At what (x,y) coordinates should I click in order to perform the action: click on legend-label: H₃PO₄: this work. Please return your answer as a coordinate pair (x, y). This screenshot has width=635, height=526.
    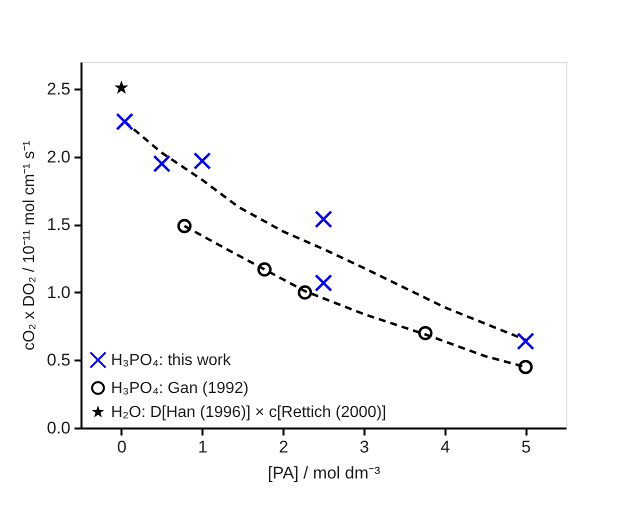
    Looking at the image, I should click on (171, 360).